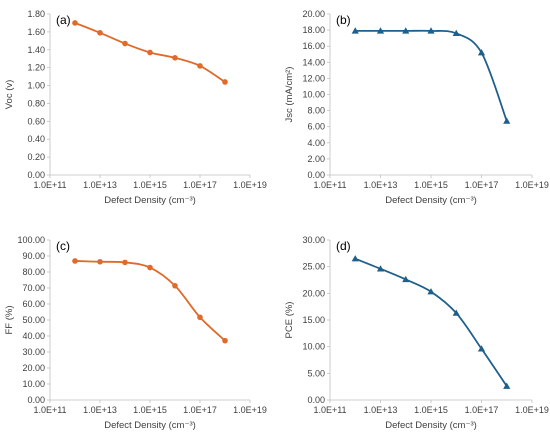 Image resolution: width=550 pixels, height=434 pixels. What do you see at coordinates (63, 246) in the screenshot?
I see `panel-label: (c)` at bounding box center [63, 246].